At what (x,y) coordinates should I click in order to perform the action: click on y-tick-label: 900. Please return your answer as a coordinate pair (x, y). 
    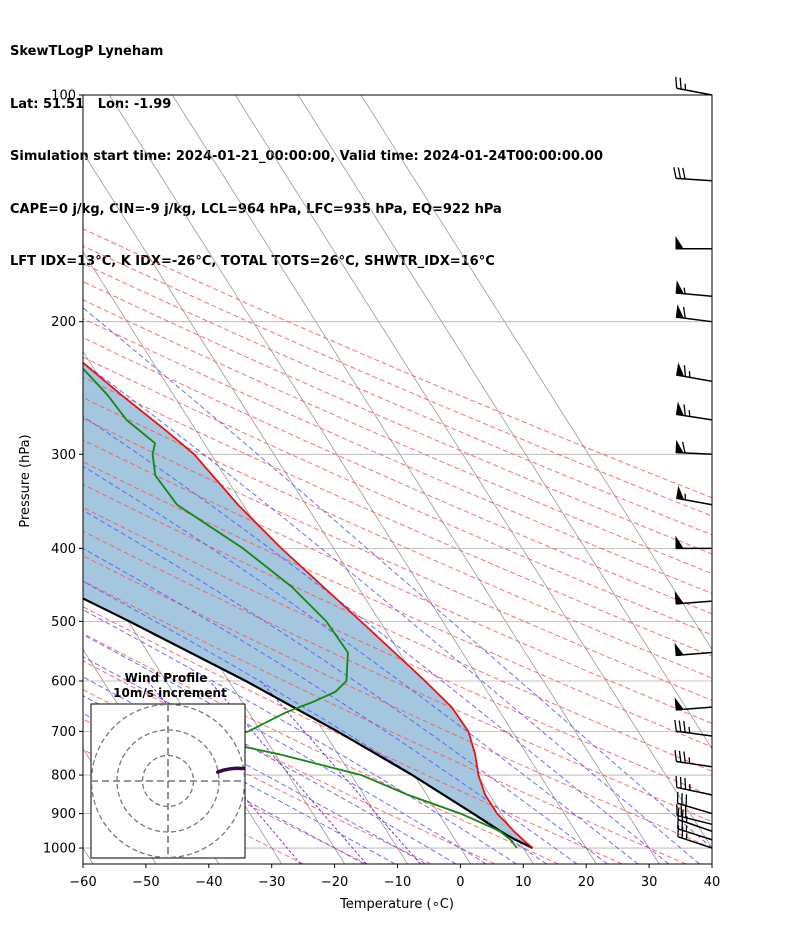
    Looking at the image, I should click on (63, 814).